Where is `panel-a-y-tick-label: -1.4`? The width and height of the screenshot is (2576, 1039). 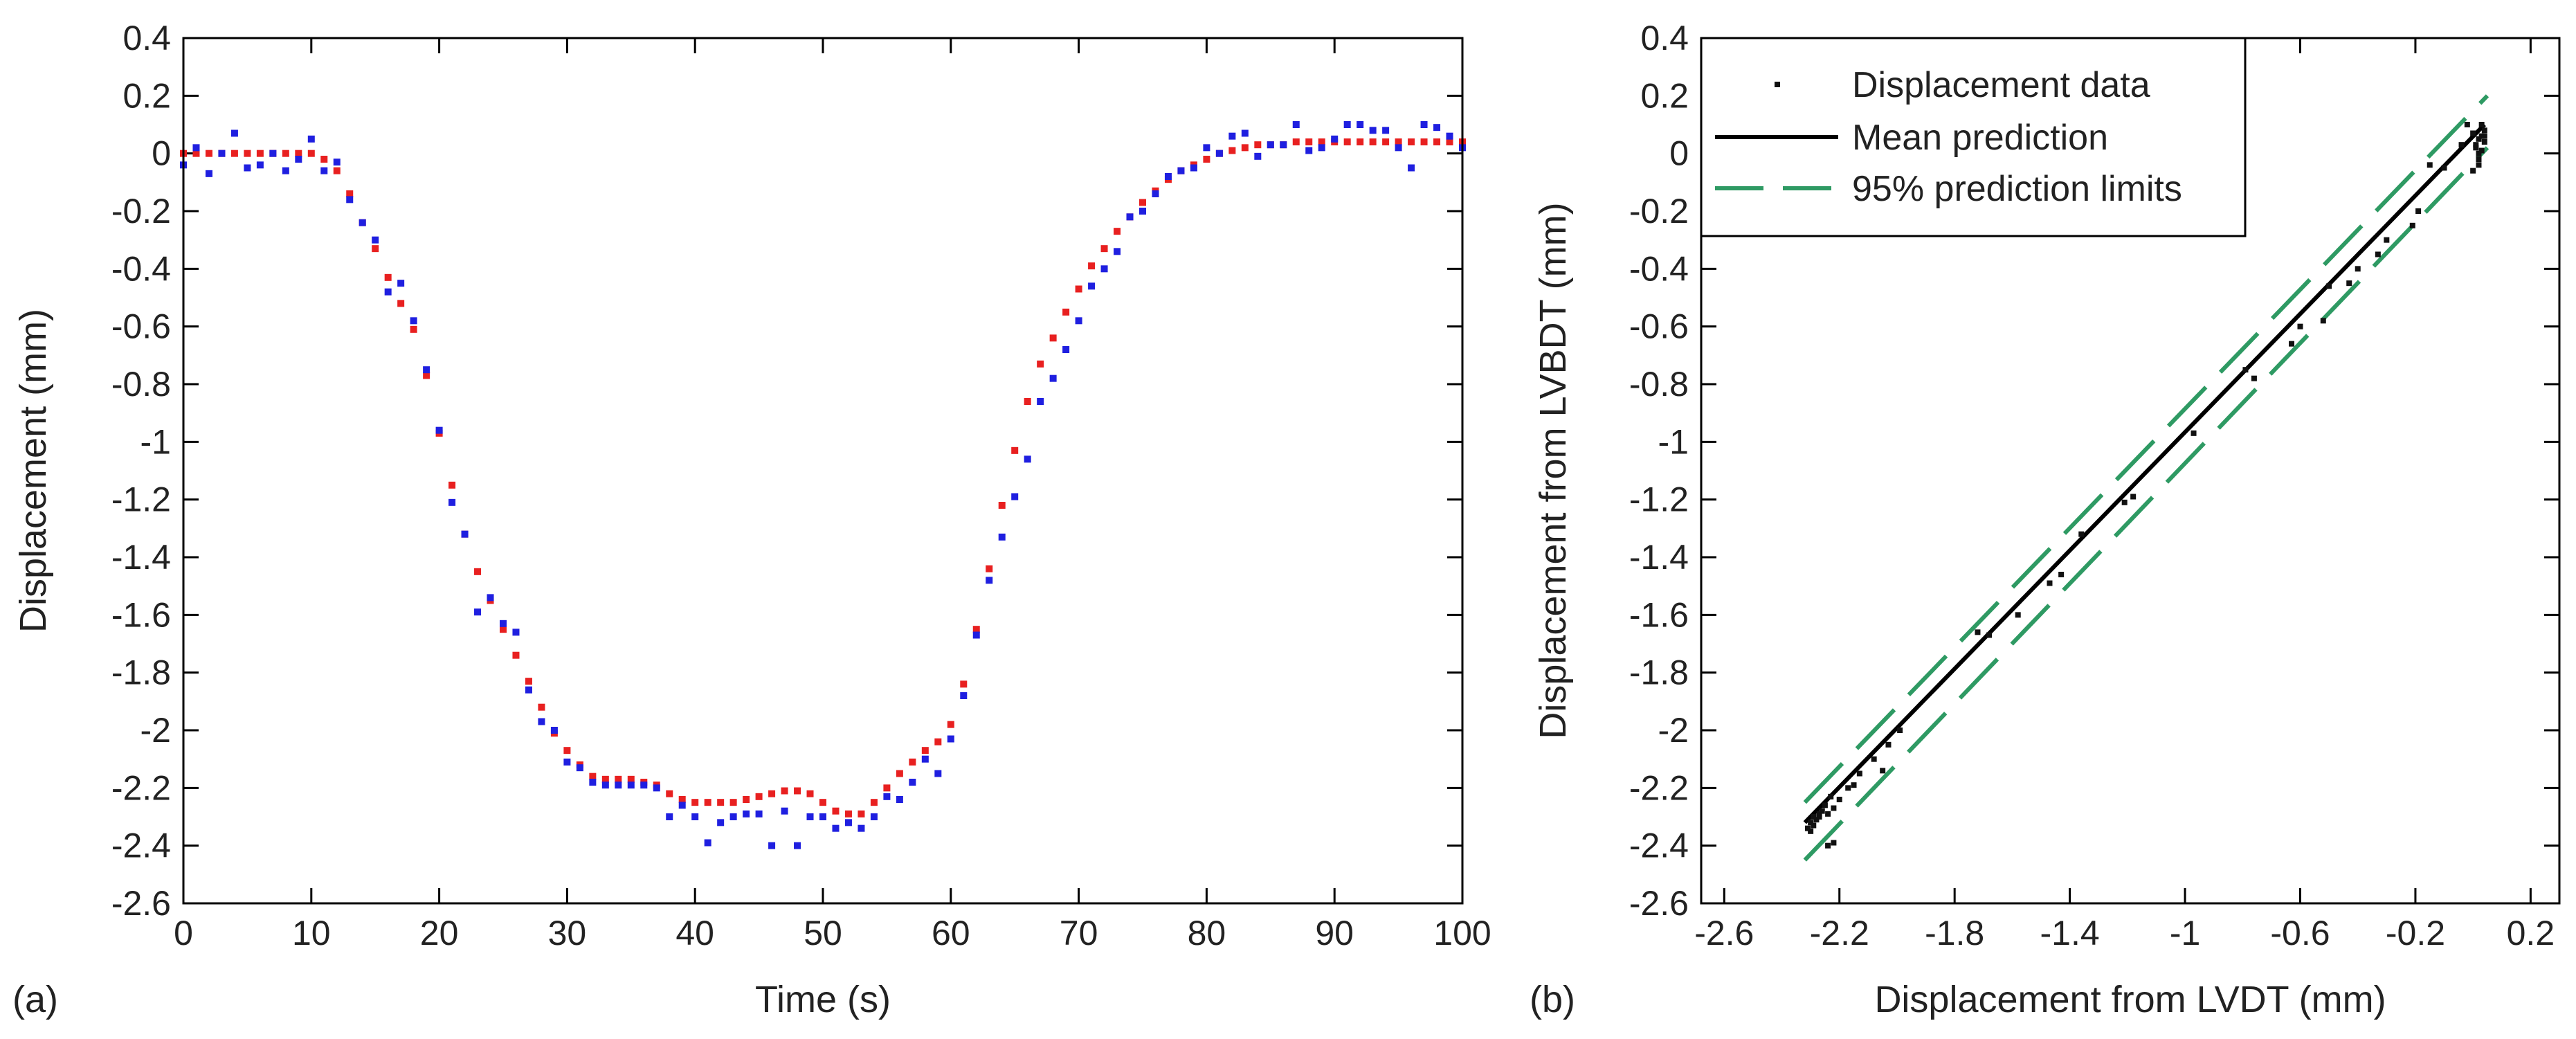
panel-a-y-tick-label: -1.4 is located at coordinates (141, 557).